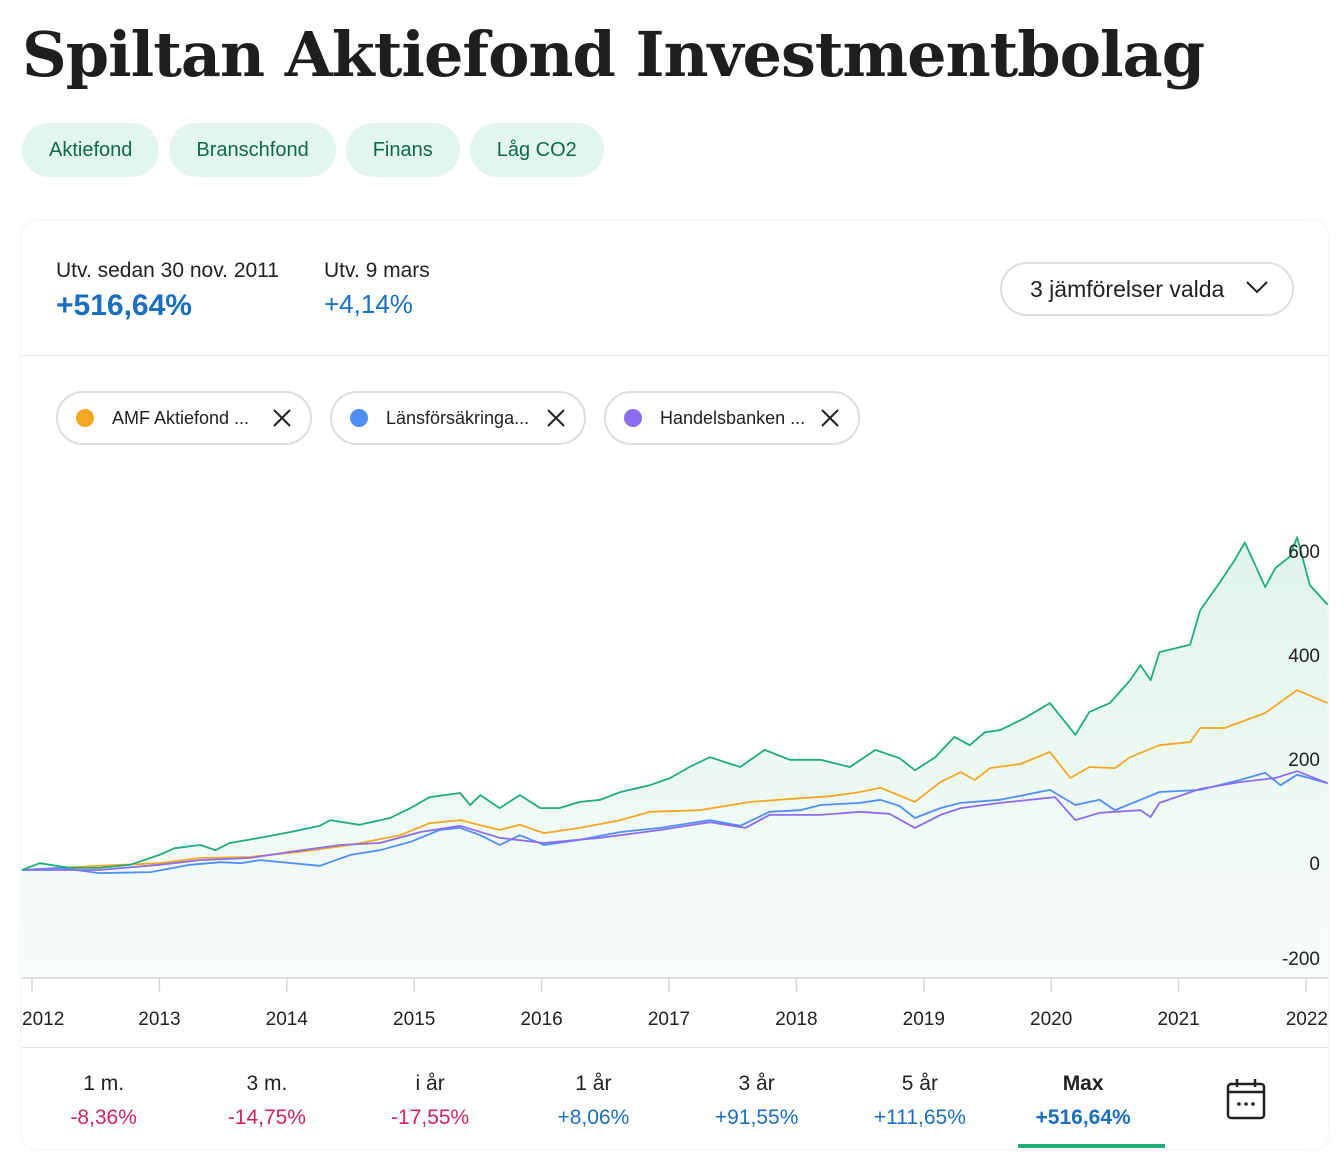  I want to click on period-label: 3 år, so click(756, 1083).